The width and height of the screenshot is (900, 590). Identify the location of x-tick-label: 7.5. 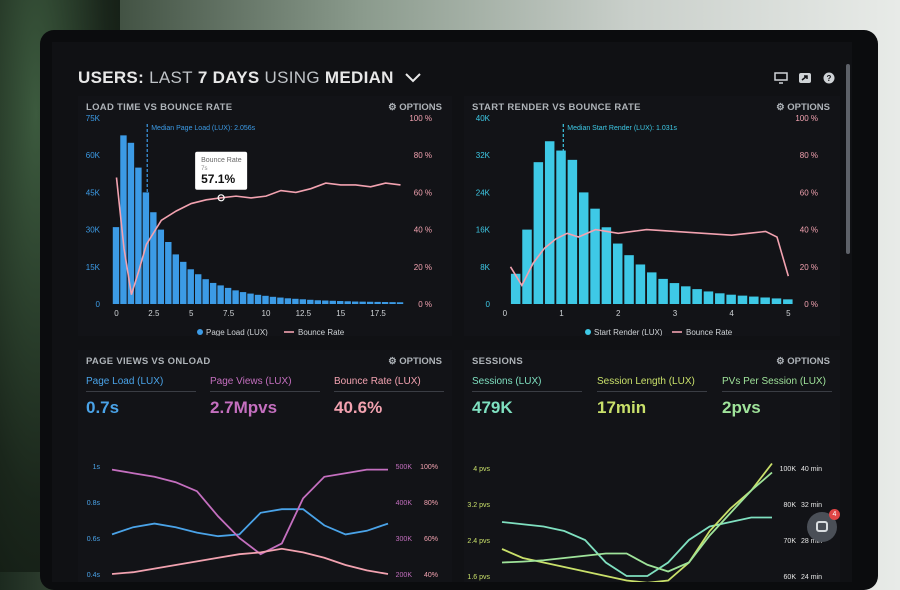
(229, 313).